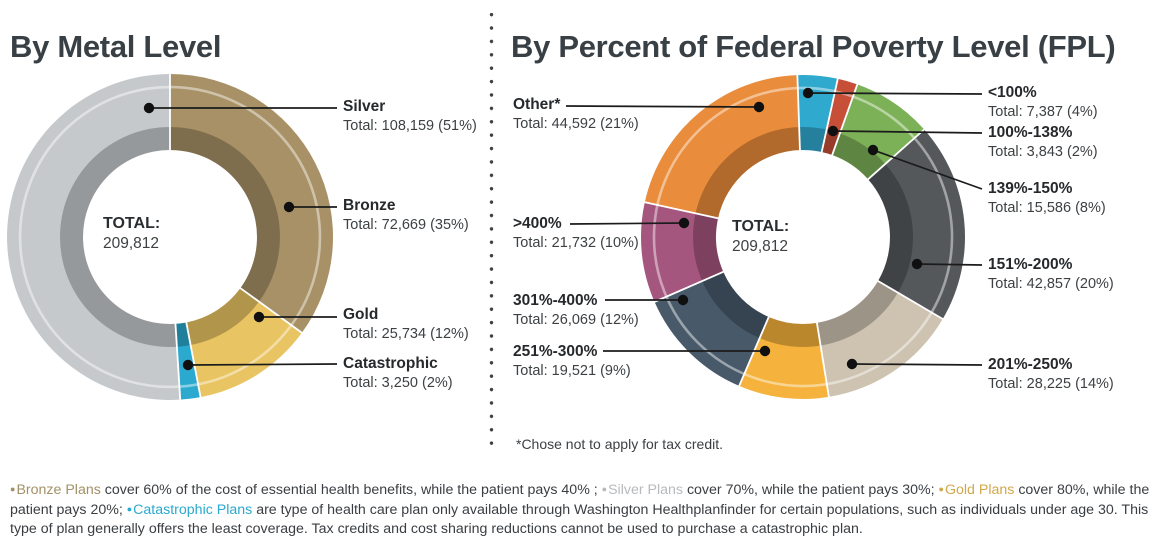  What do you see at coordinates (252, 203) in the screenshot?
I see `donut-segment-bronze` at bounding box center [252, 203].